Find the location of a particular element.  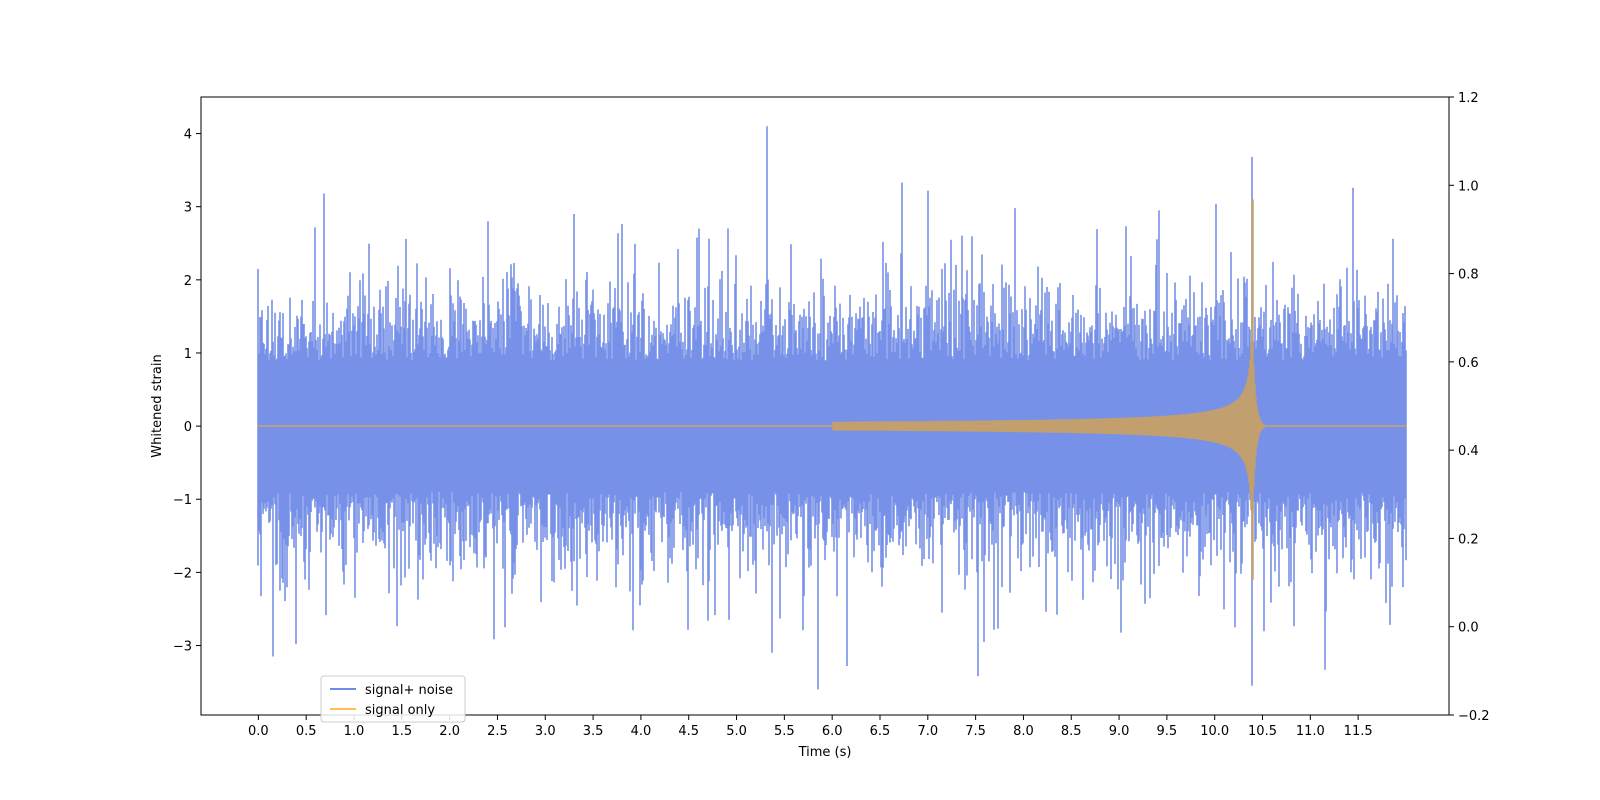

y-tick-label: −3 is located at coordinates (182, 647).